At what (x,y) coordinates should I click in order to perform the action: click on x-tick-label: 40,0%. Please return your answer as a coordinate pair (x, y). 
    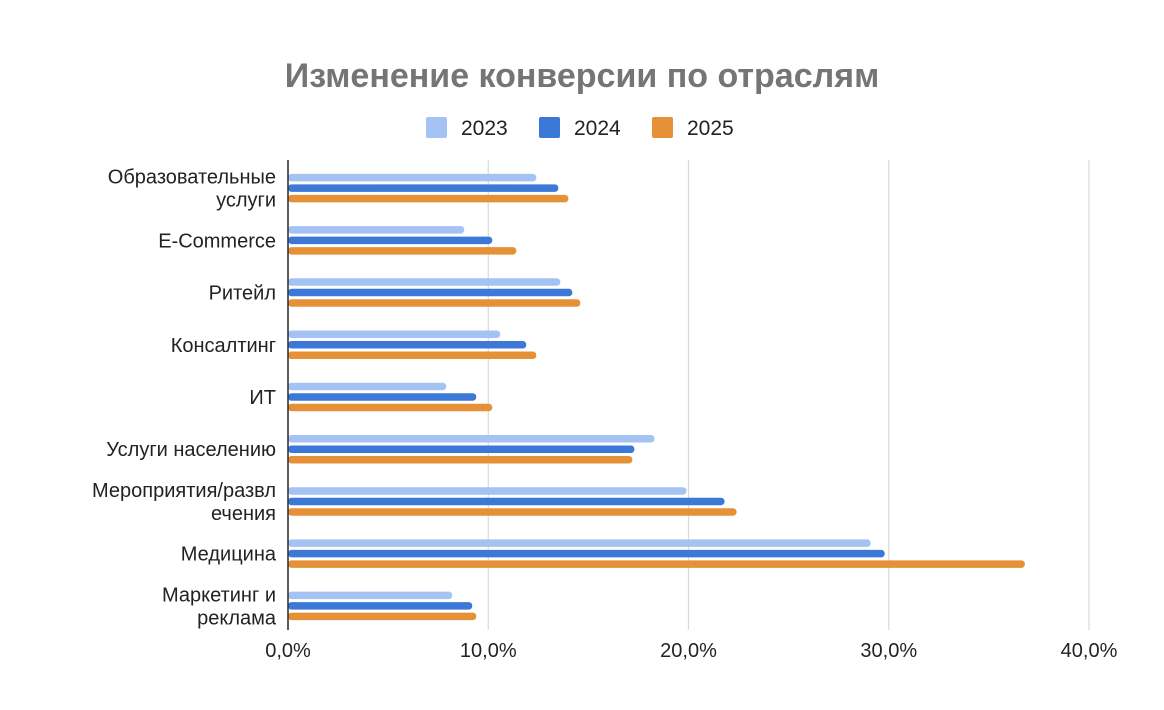
    Looking at the image, I should click on (1089, 651).